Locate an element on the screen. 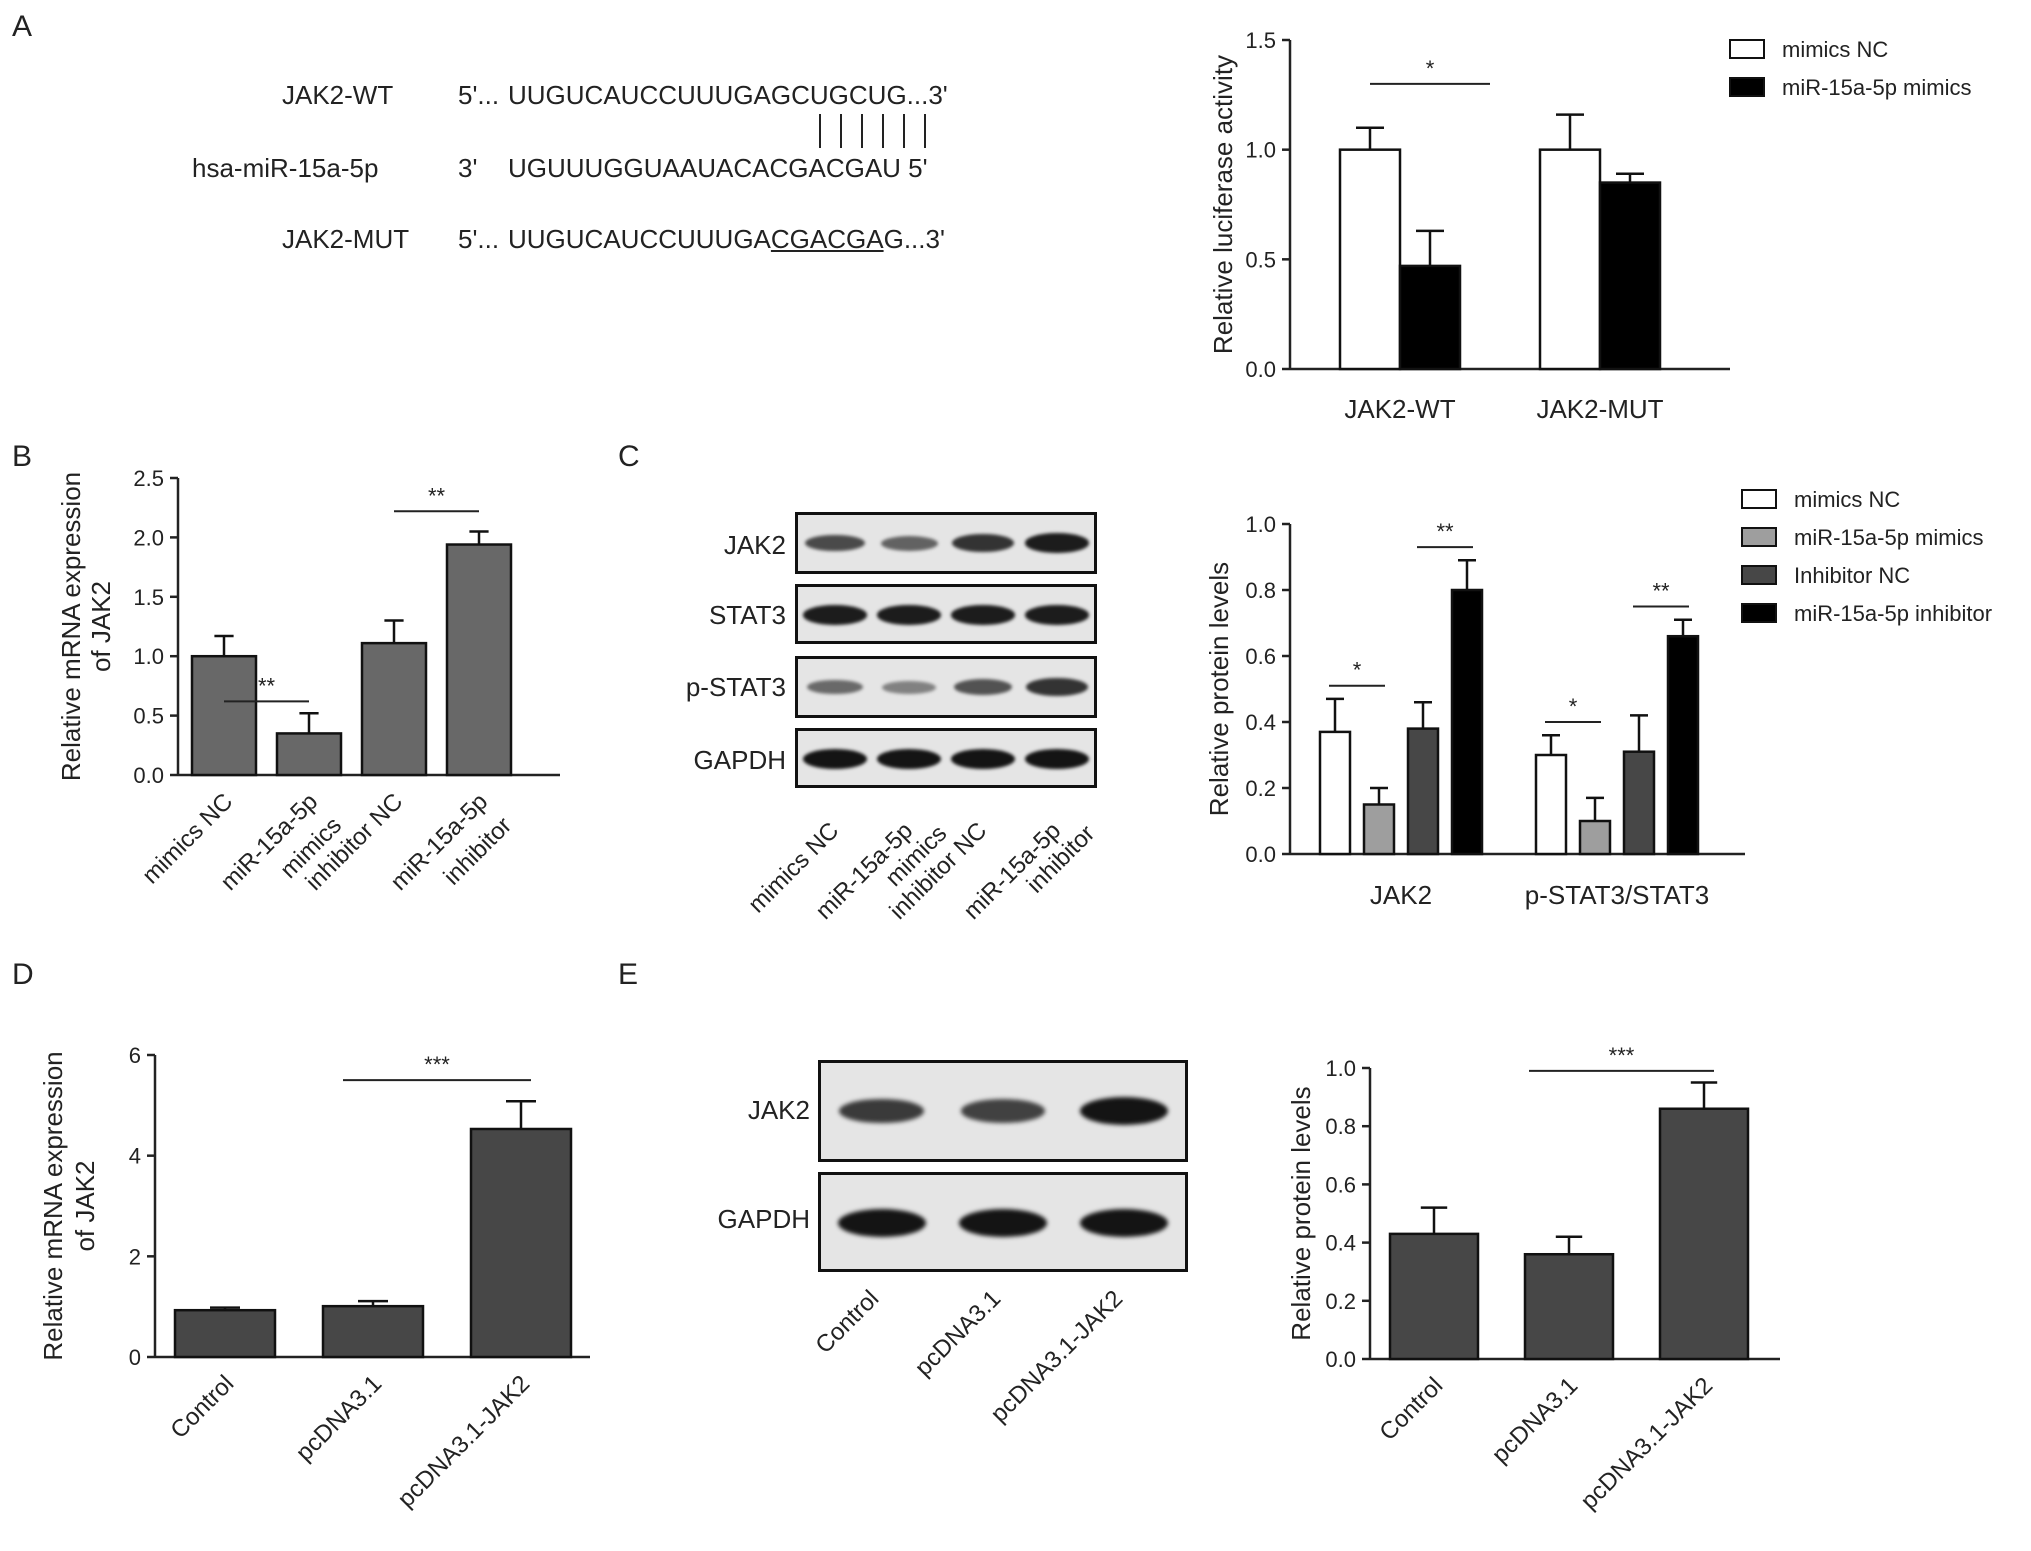 The width and height of the screenshot is (2031, 1551). seq-unmutated-start: UUGUCAUCCUUUGA is located at coordinates (639, 239).